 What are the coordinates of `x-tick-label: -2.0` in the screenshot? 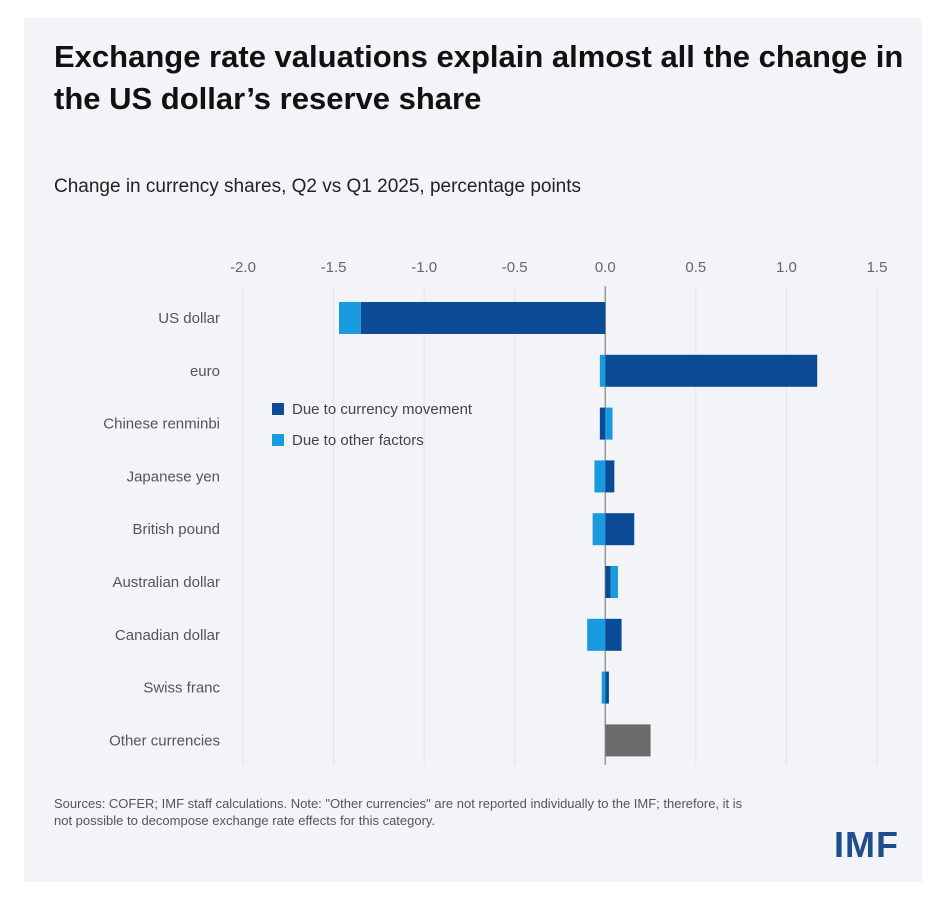 It's located at (243, 267).